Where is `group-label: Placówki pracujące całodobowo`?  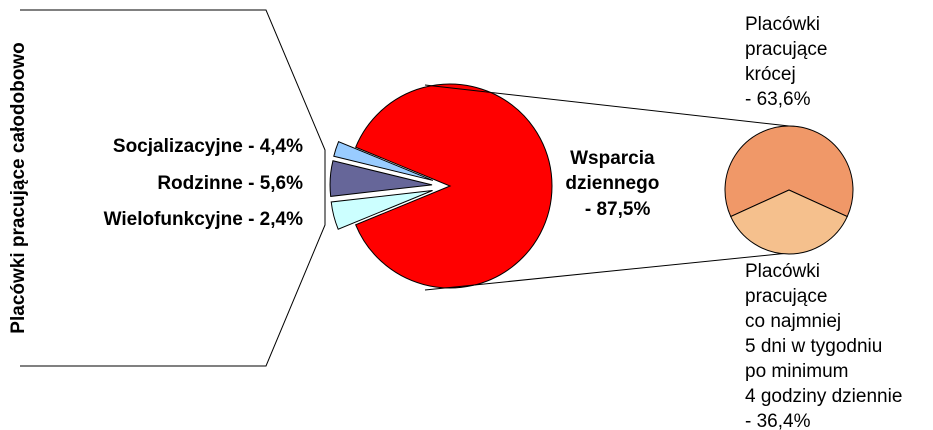
group-label: Placówki pracujące całodobowo is located at coordinates (18, 187).